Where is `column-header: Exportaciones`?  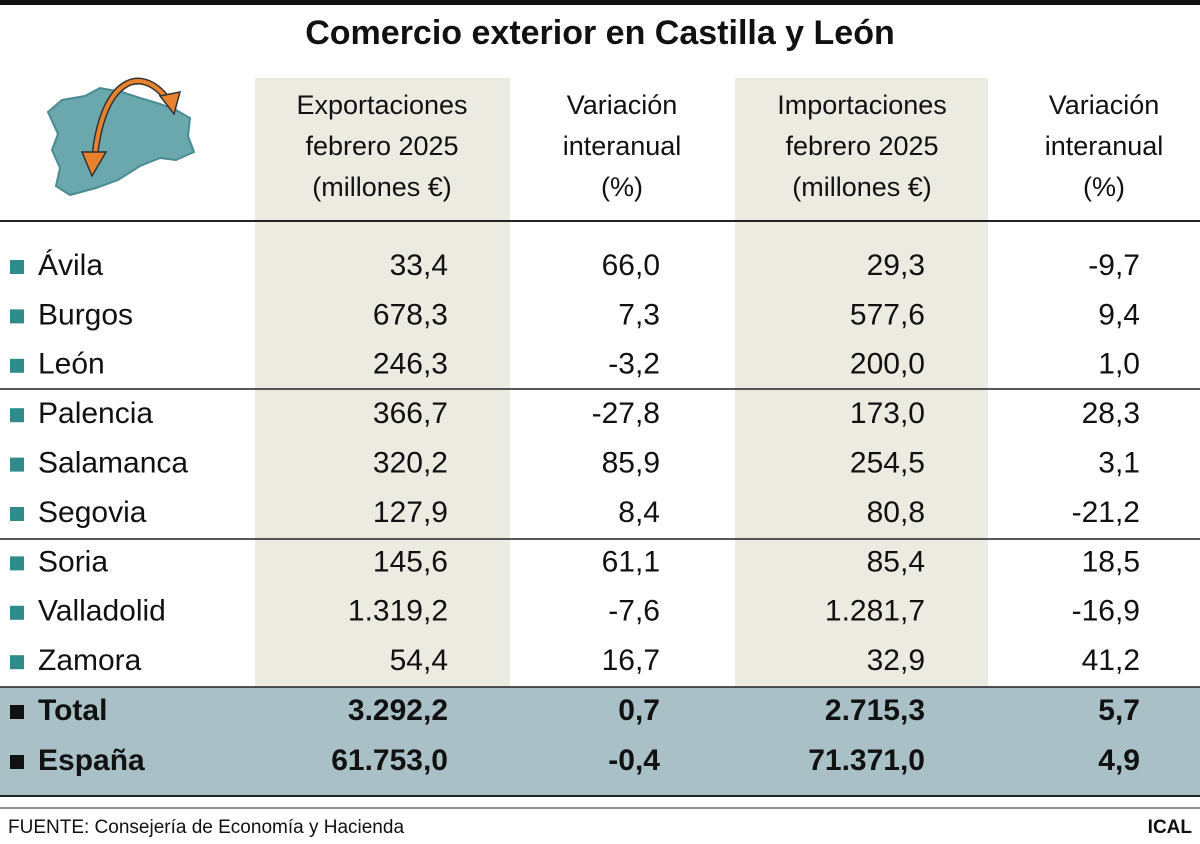
column-header: Exportaciones is located at coordinates (381, 105).